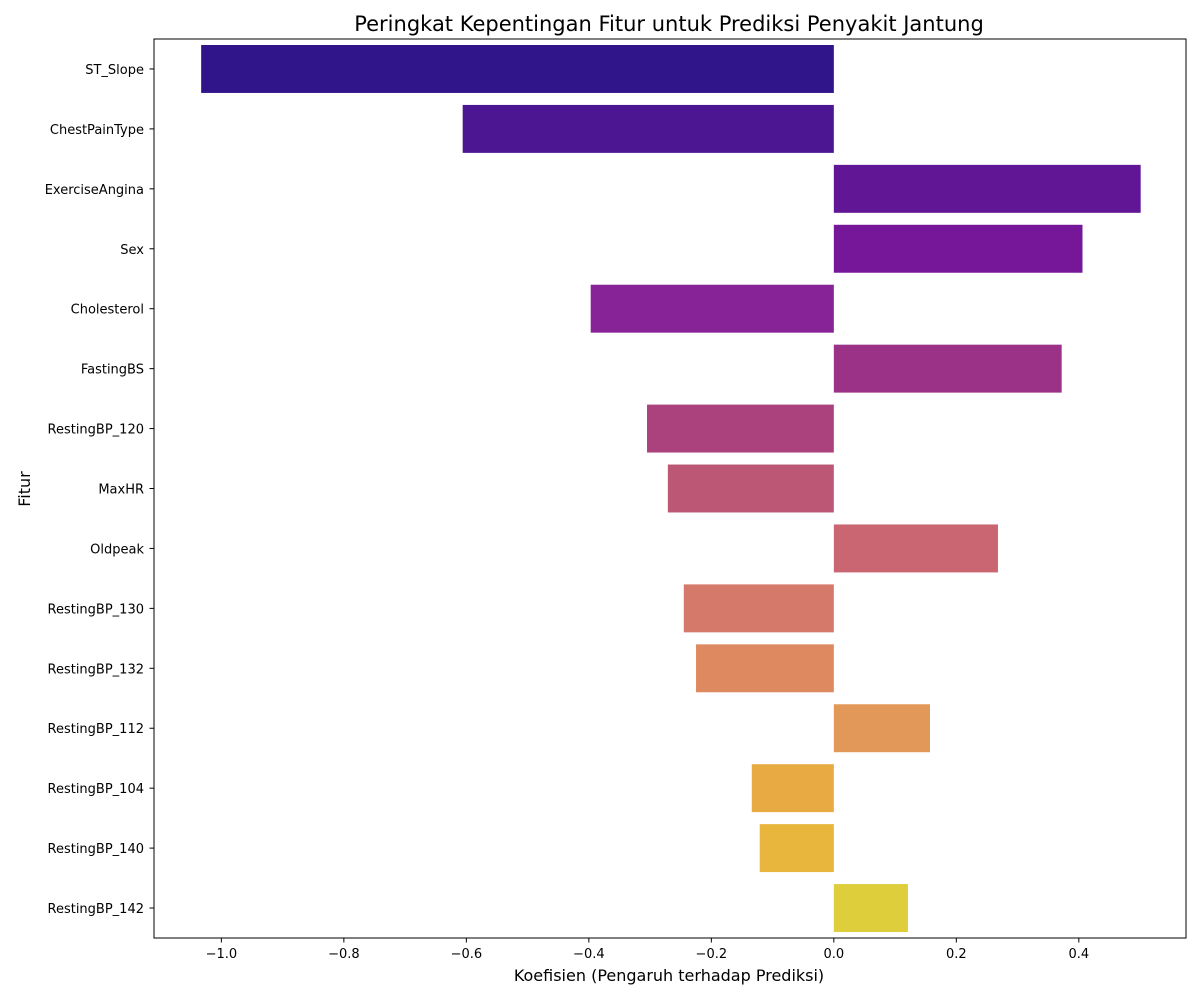  What do you see at coordinates (833, 954) in the screenshot?
I see `x-tick-label: 0.0` at bounding box center [833, 954].